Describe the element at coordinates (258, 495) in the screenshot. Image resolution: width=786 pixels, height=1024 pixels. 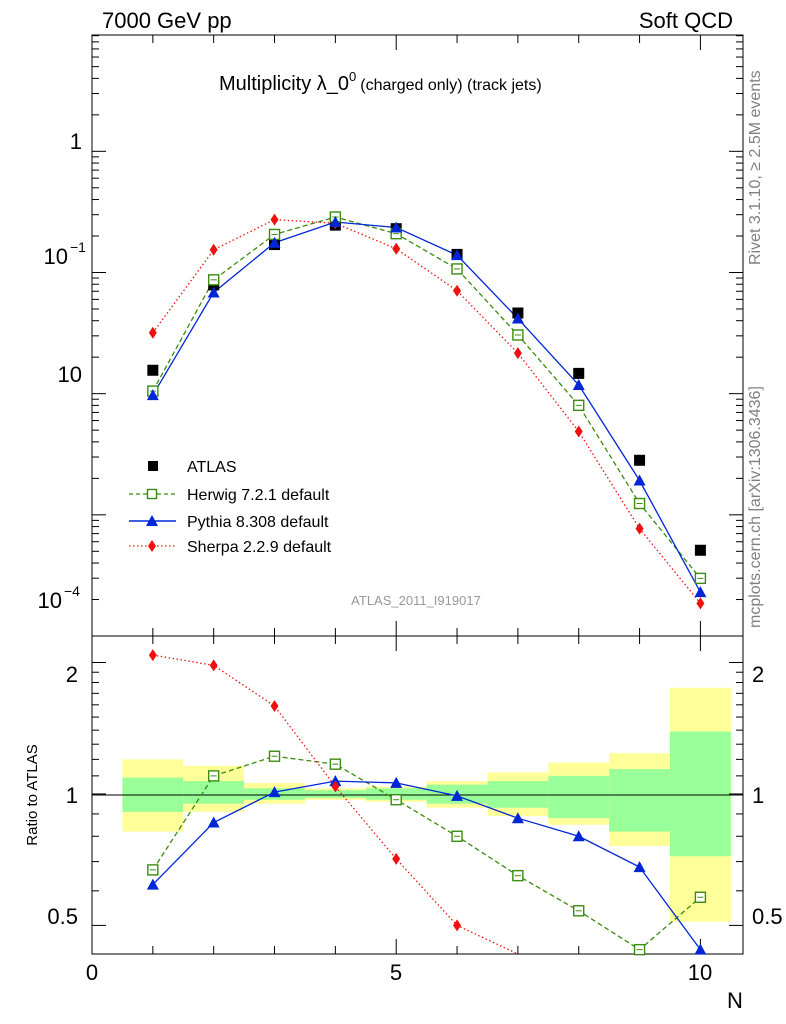
I see `legend-herwig-label: Herwig 7.2.1 default` at that location.